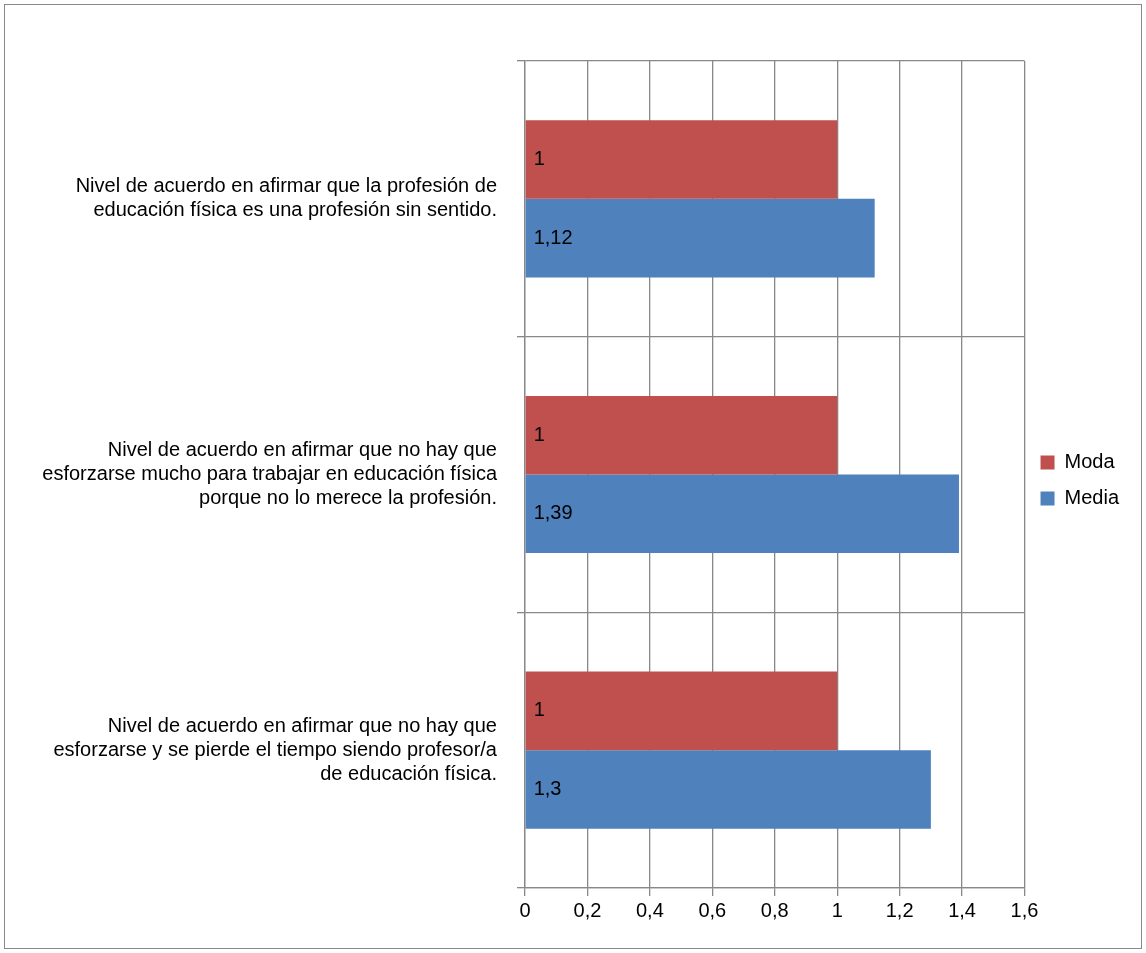 This screenshot has height=953, width=1146. Describe the element at coordinates (587, 909) in the screenshot. I see `x-tick-label: 0,2` at that location.